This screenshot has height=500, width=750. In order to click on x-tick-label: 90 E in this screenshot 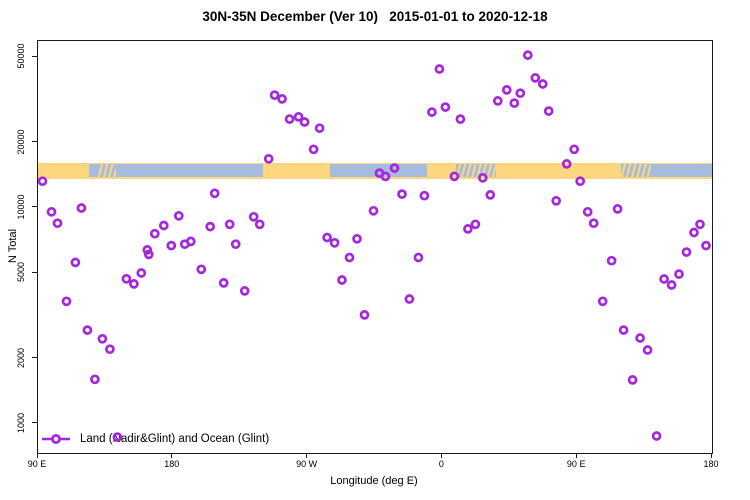, I will do `click(37, 464)`.